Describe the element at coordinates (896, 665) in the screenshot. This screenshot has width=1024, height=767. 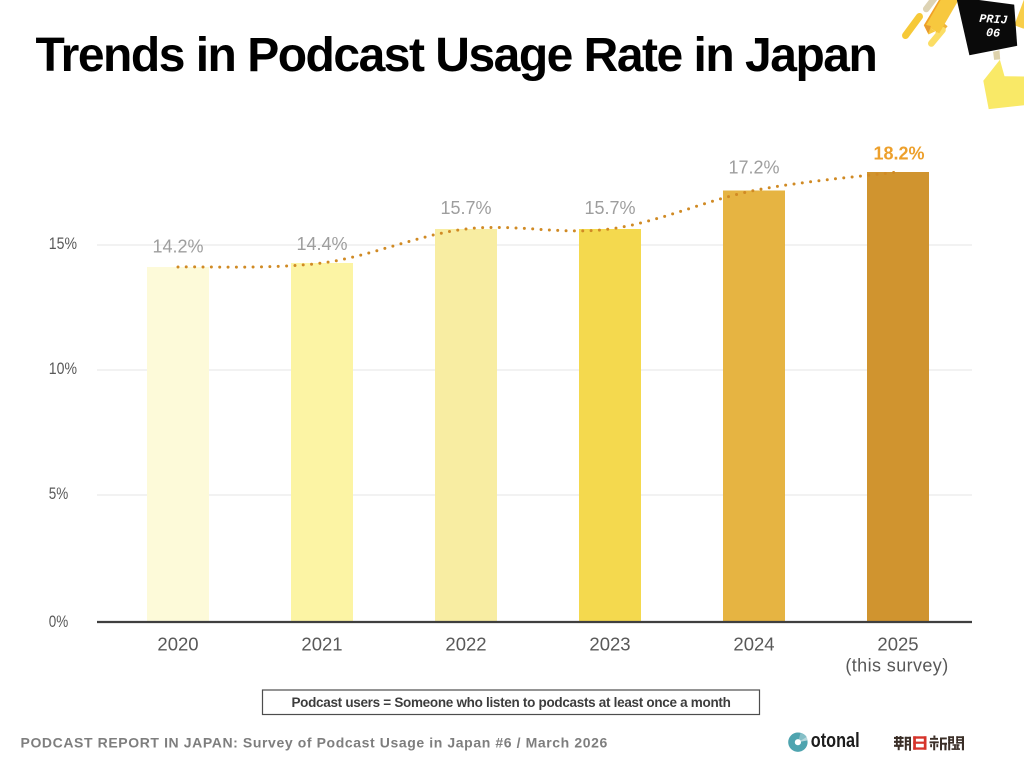
I see `svg-text: (this survey)` at that location.